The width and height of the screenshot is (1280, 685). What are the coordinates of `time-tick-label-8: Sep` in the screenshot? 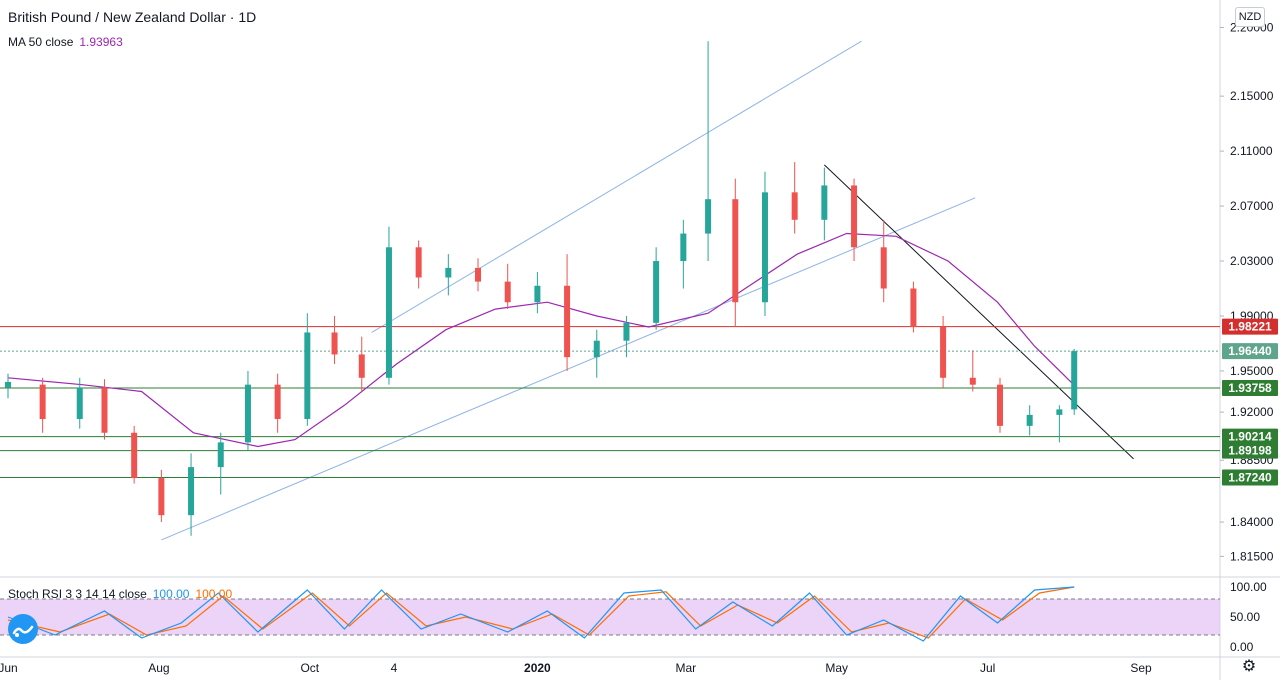 It's located at (1141, 668).